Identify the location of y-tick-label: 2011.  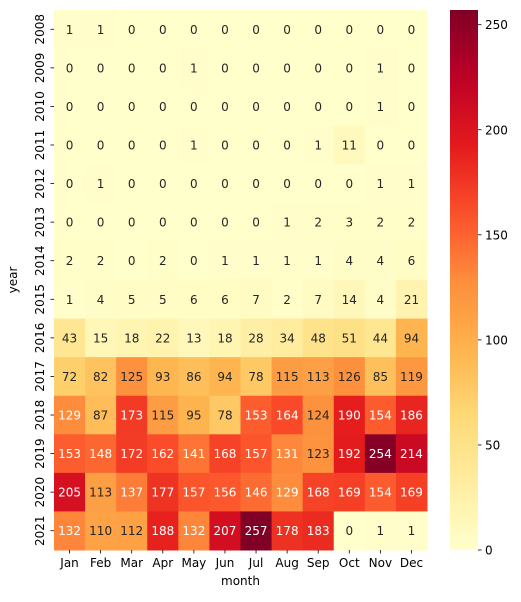
(40, 145).